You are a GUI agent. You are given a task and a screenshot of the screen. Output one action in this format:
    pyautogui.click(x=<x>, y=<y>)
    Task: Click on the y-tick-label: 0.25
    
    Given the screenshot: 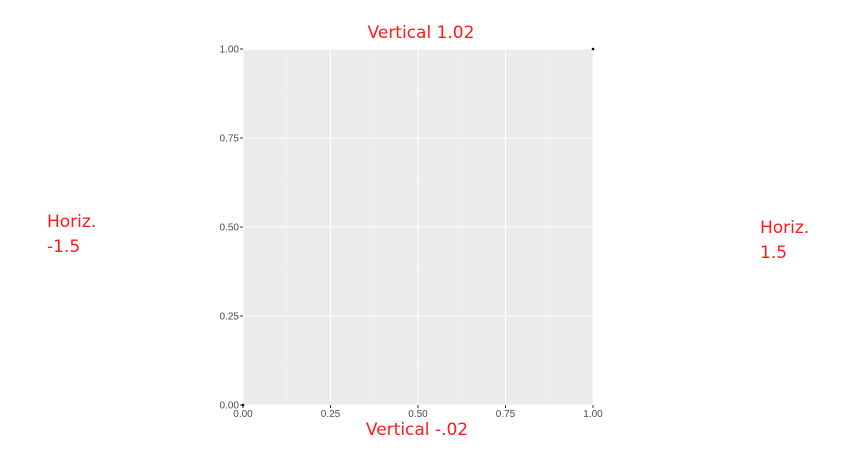 What is the action you would take?
    pyautogui.click(x=230, y=317)
    